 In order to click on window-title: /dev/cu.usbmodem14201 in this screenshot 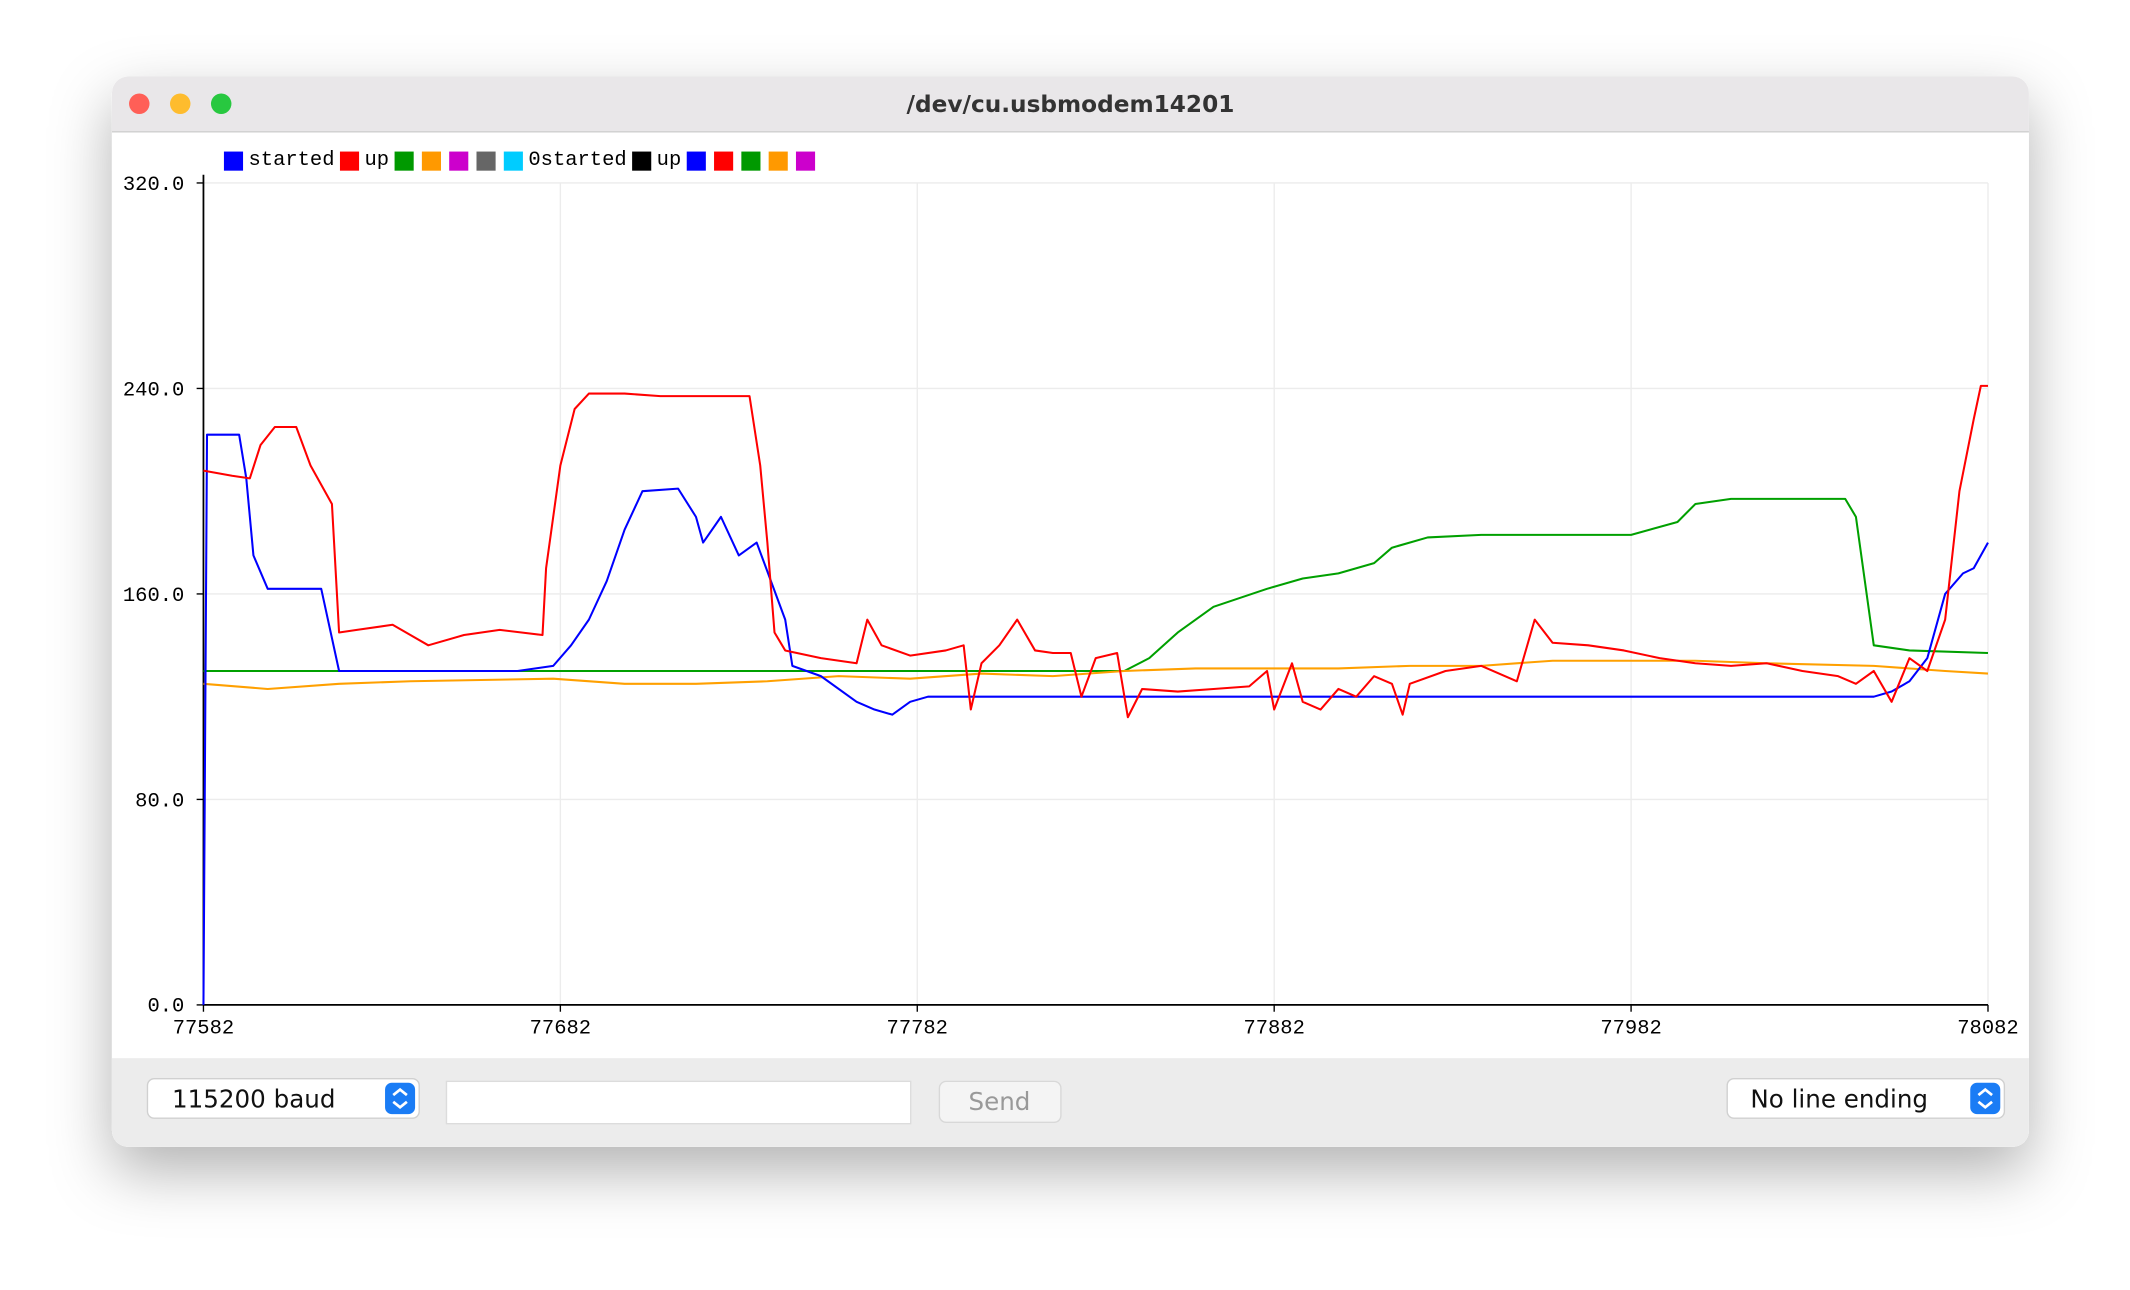, I will do `click(1071, 104)`.